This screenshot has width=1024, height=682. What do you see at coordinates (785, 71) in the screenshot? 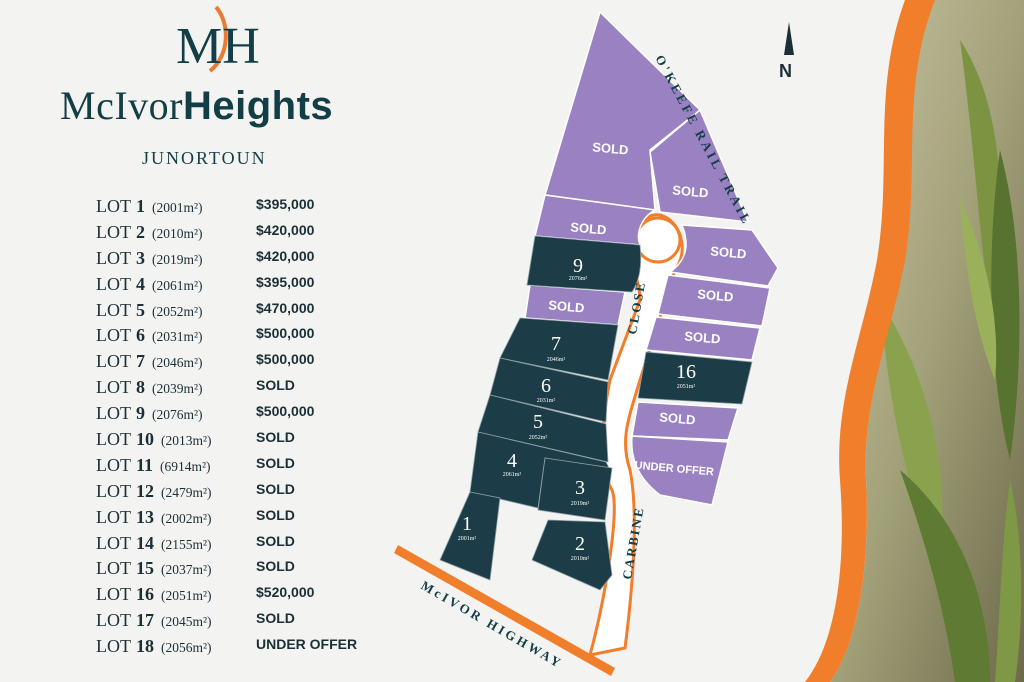
I see `north-label: N` at bounding box center [785, 71].